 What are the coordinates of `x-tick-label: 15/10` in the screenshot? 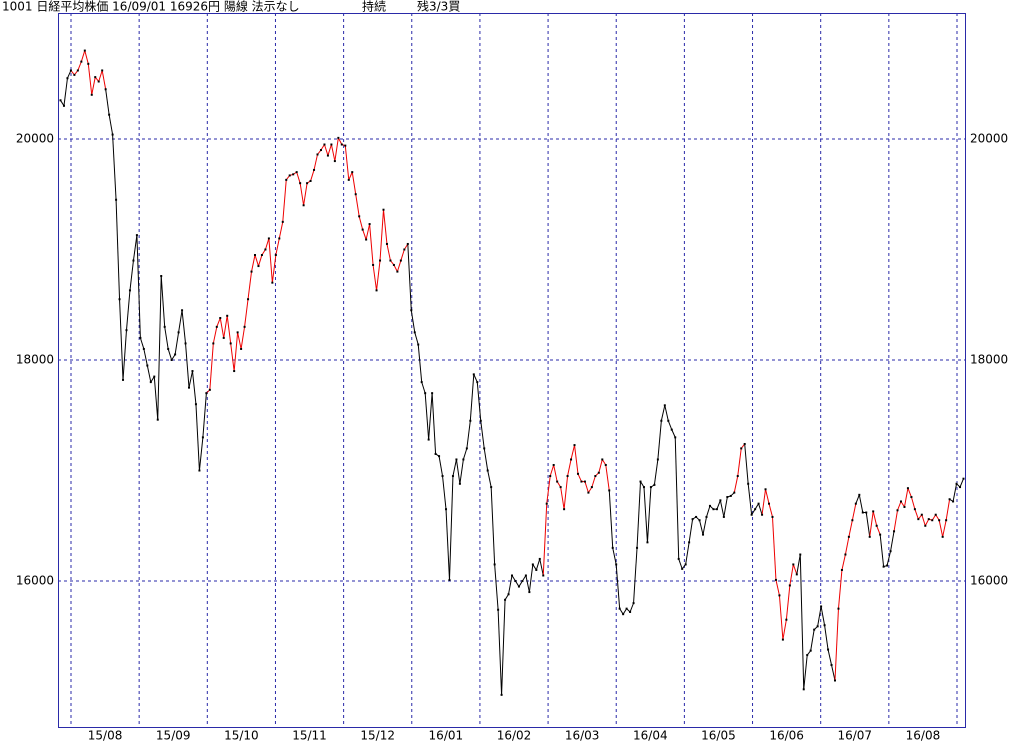 It's located at (241, 736).